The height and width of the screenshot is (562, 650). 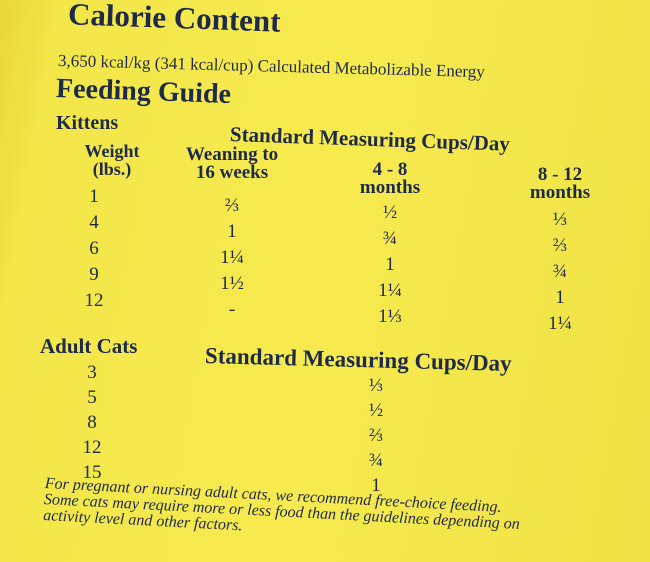 I want to click on section-title: Feeding Guide, so click(x=143, y=91).